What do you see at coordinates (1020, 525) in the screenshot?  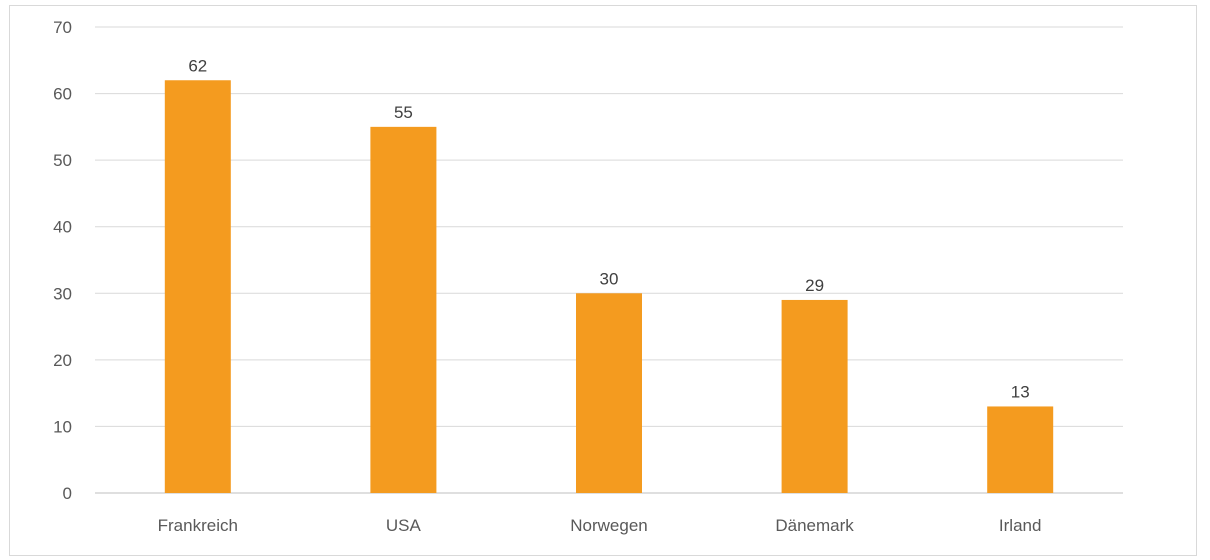 I see `x-tick-label: Irland` at bounding box center [1020, 525].